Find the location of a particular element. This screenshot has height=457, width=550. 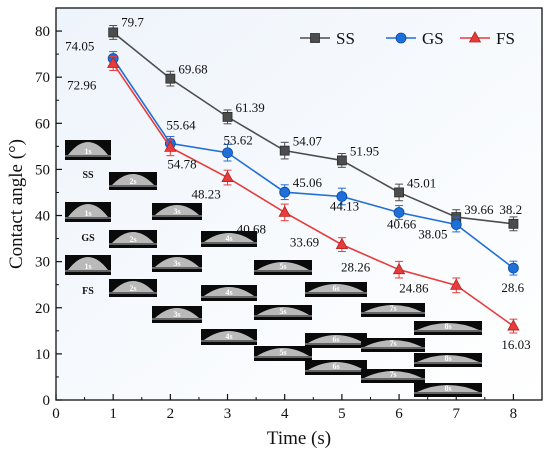

legend-label: SS is located at coordinates (345, 38).